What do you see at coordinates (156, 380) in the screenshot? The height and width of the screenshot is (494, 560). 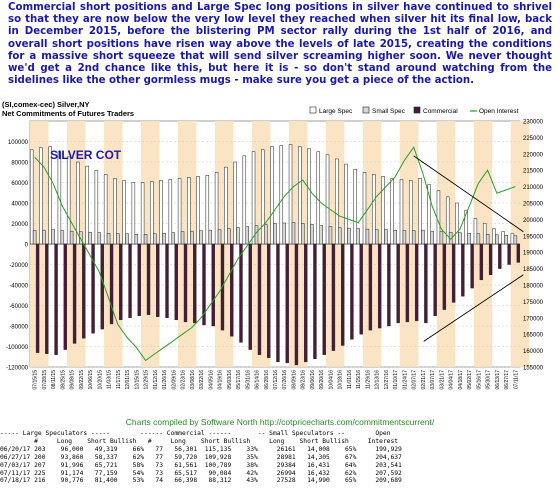 I see `x-tick-label: 01/12/16` at bounding box center [156, 380].